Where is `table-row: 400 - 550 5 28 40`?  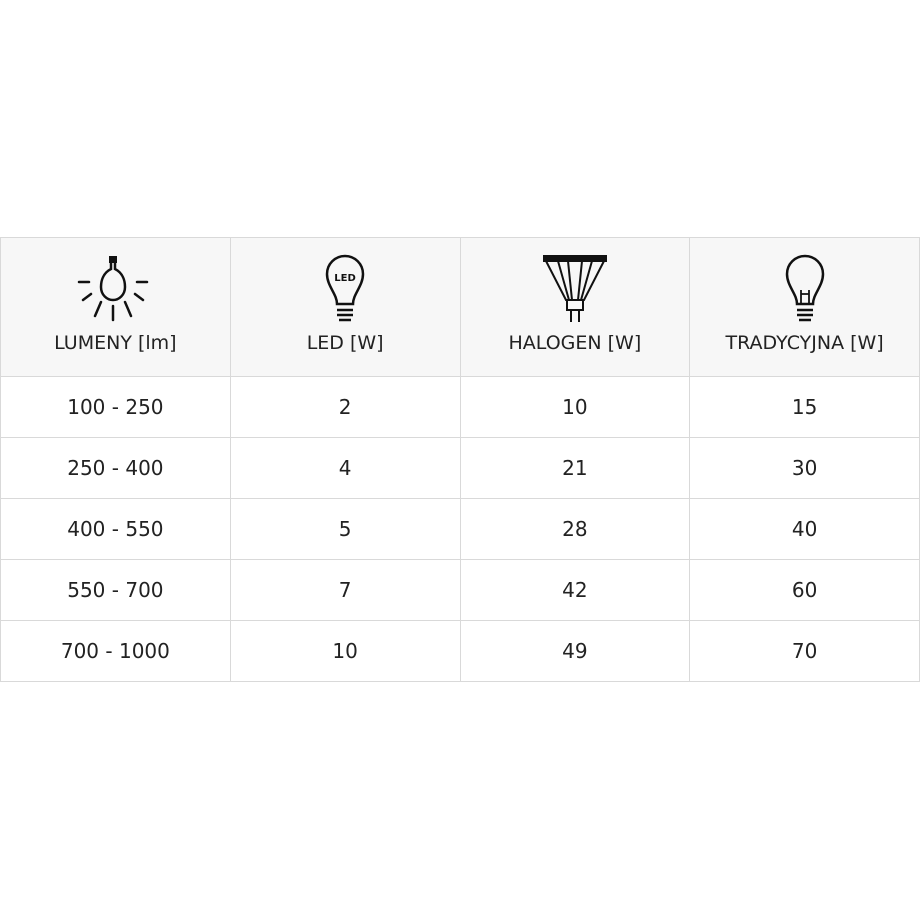 table-row: 400 - 550 5 28 40 is located at coordinates (460, 529).